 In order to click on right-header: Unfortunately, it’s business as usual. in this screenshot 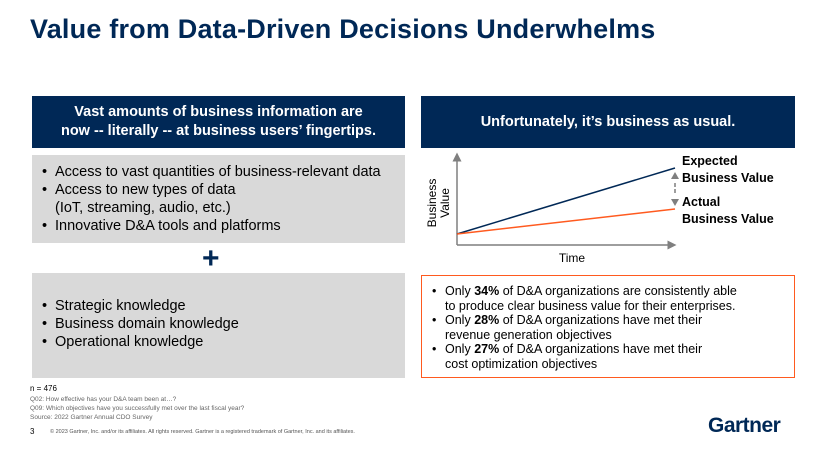, I will do `click(608, 122)`.